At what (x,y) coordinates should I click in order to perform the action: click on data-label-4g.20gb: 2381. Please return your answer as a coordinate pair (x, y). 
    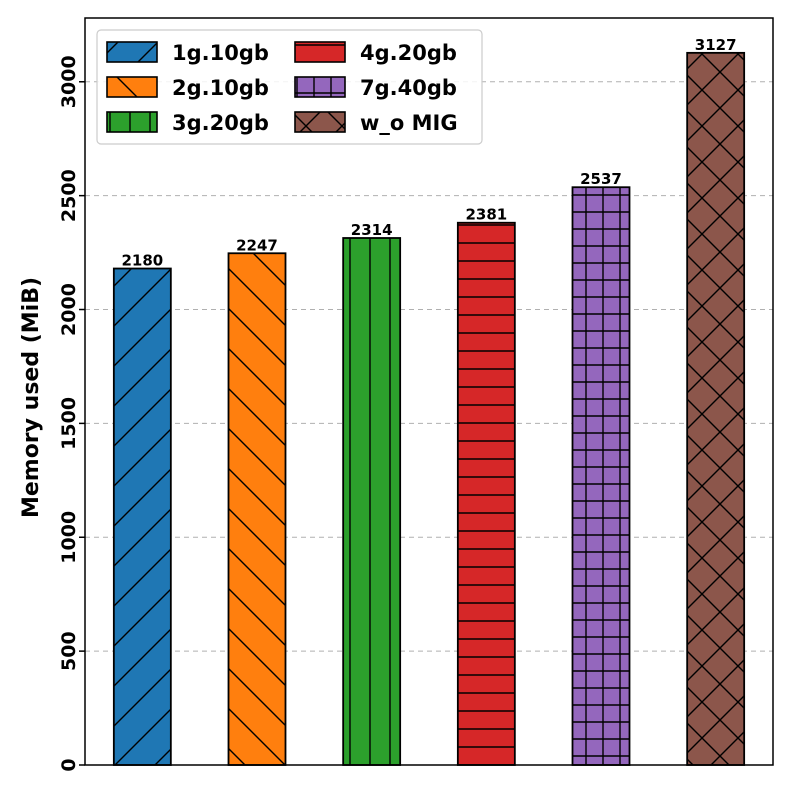
    Looking at the image, I should click on (486, 215).